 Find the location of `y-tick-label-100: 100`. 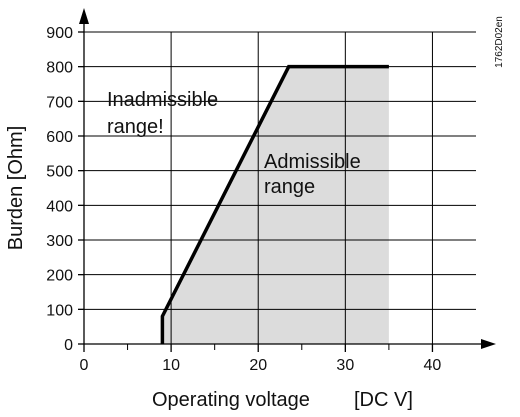

y-tick-label-100: 100 is located at coordinates (59, 310).